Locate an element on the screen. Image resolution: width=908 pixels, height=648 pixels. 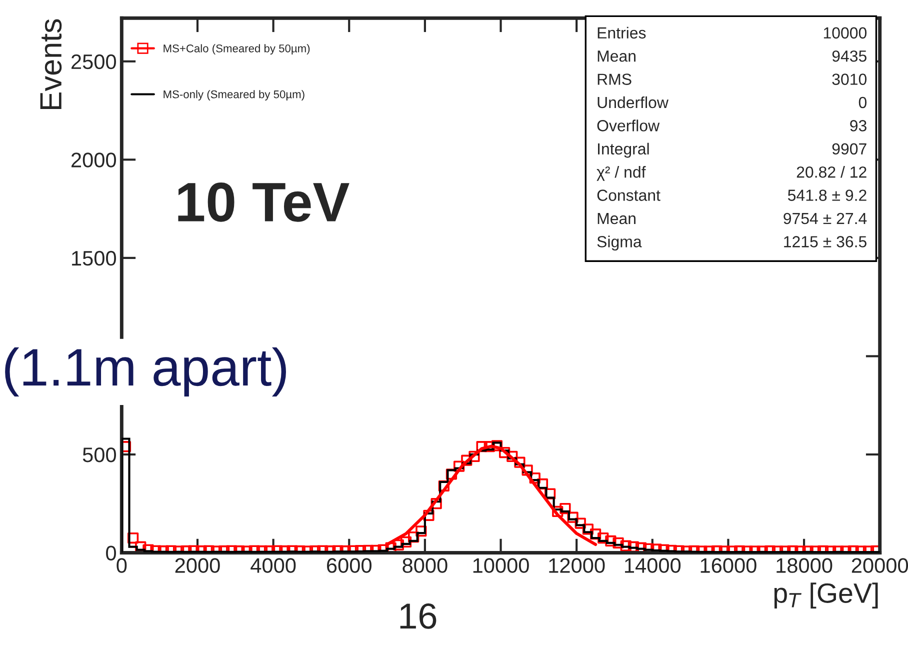
x-tick-label: 8000 is located at coordinates (425, 565).